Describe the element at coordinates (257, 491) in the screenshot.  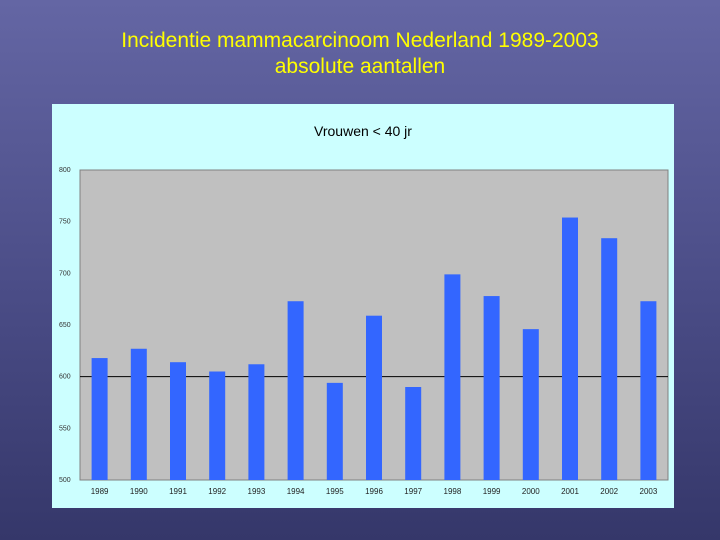
I see `x-tick-label: 1993` at that location.